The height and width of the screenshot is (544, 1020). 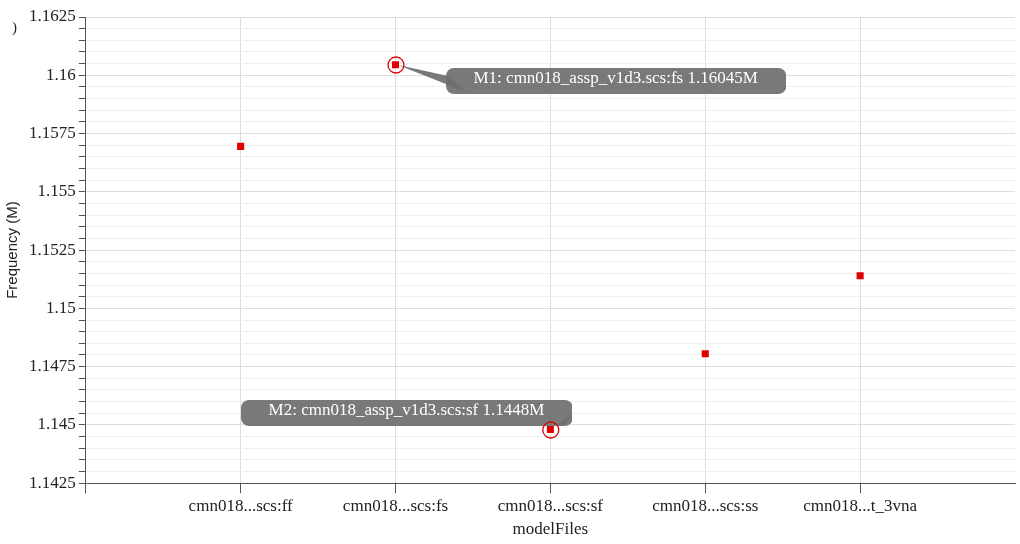 I want to click on y-tick-label: 1.1475, so click(x=52, y=366).